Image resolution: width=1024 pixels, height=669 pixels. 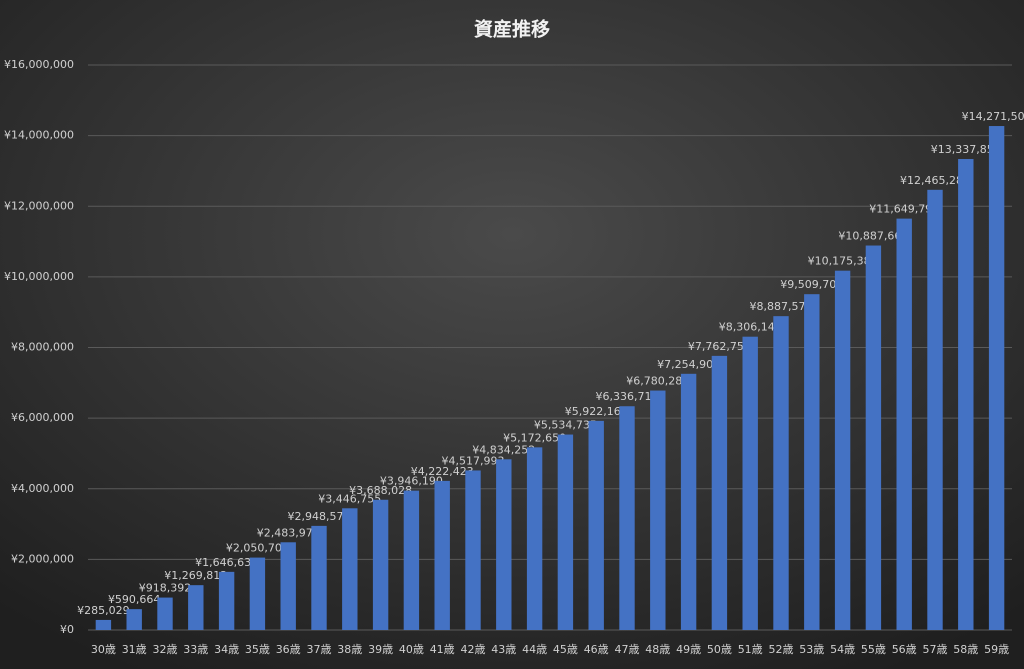 What do you see at coordinates (103, 649) in the screenshot?
I see `x-tick-label: 30歳` at bounding box center [103, 649].